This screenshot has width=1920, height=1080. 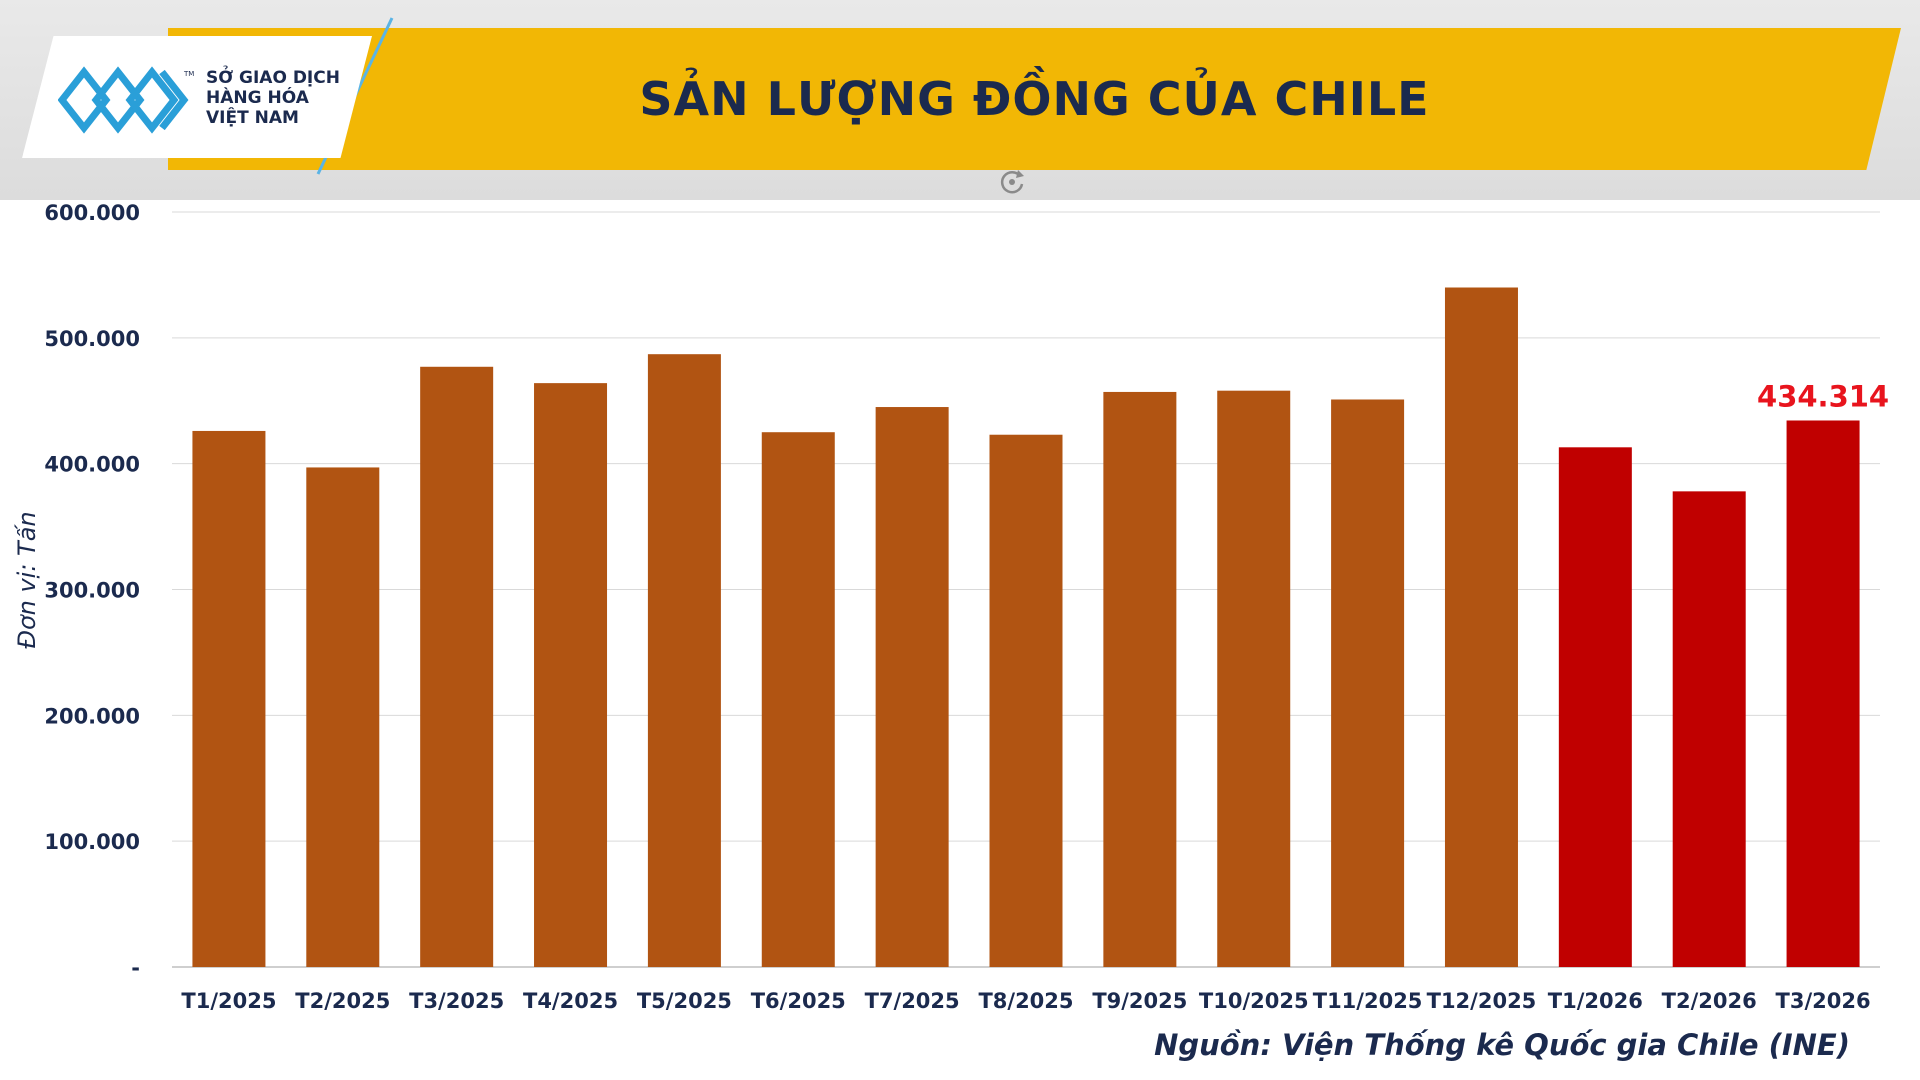 I want to click on y-axis-label: Đơn vị: Tấn, so click(x=27, y=580).